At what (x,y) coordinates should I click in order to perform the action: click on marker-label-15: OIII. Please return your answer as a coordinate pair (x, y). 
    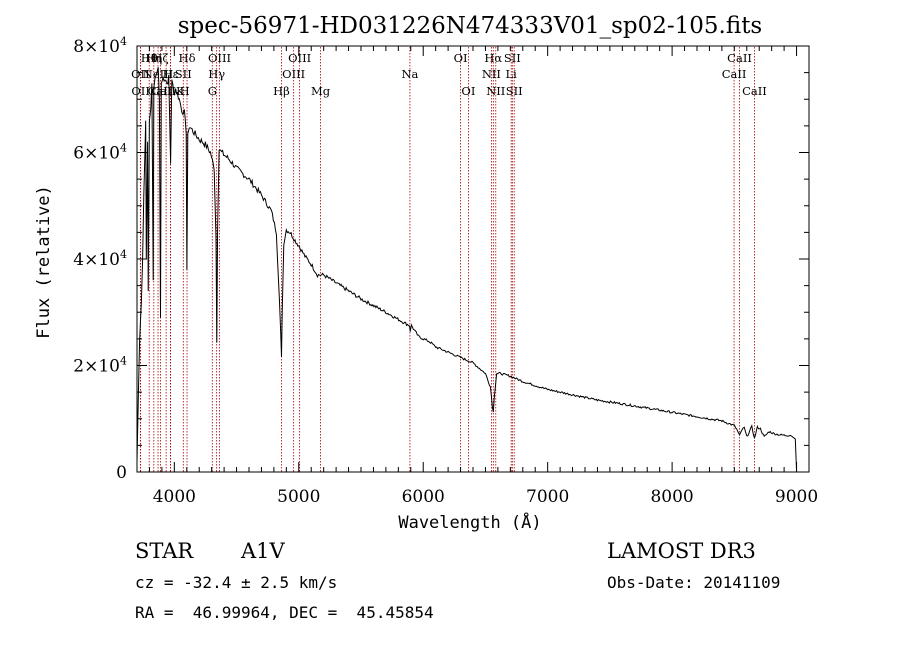
    Looking at the image, I should click on (293, 74).